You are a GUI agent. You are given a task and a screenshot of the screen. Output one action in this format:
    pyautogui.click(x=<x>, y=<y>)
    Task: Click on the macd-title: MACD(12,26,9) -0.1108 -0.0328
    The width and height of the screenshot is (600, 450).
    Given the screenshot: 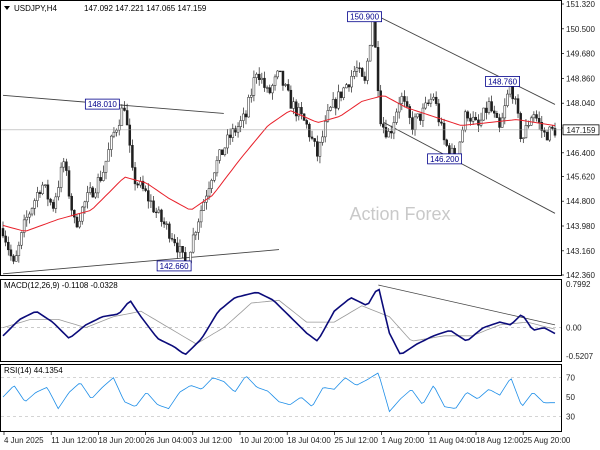 What is the action you would take?
    pyautogui.click(x=61, y=285)
    